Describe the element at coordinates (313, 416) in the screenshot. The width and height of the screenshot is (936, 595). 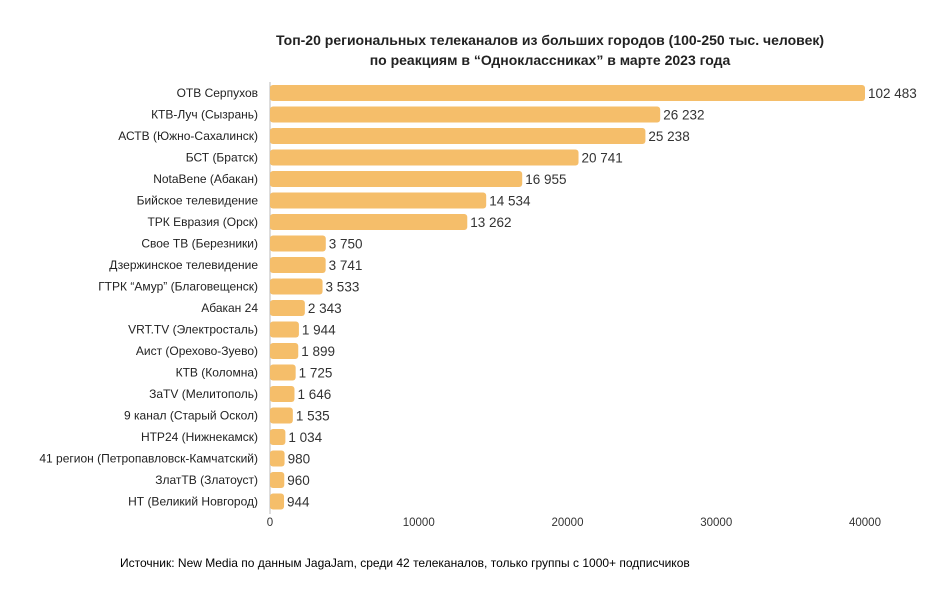
I see `data-label: 1 535` at that location.